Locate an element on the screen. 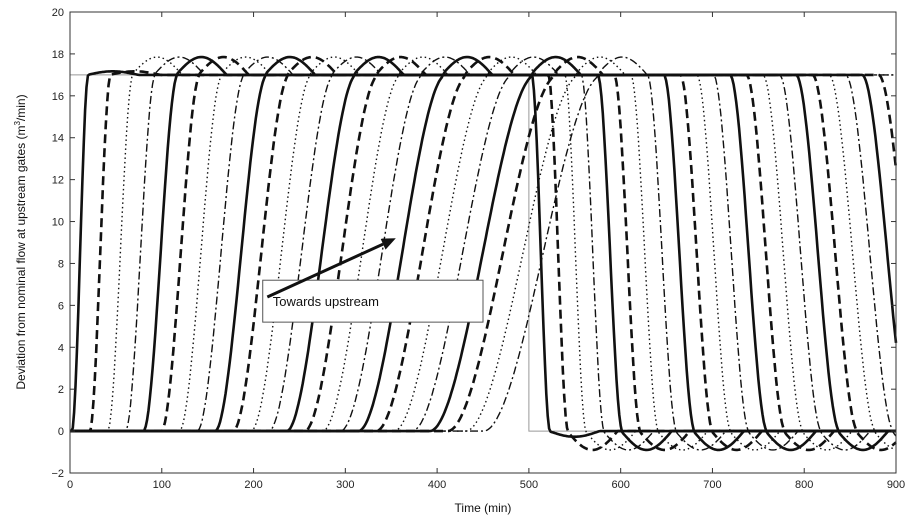  y-tick-label: 16 is located at coordinates (58, 97).